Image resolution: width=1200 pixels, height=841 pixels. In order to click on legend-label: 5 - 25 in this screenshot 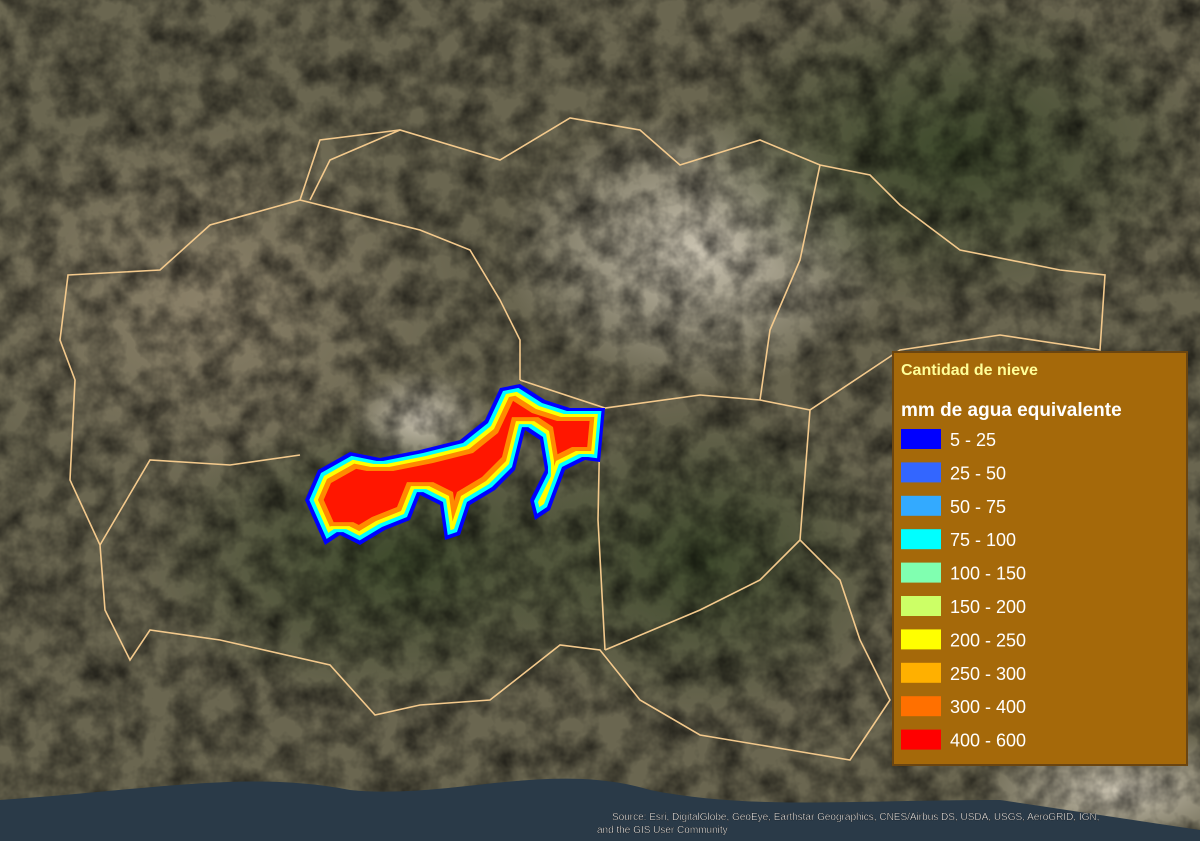, I will do `click(973, 440)`.